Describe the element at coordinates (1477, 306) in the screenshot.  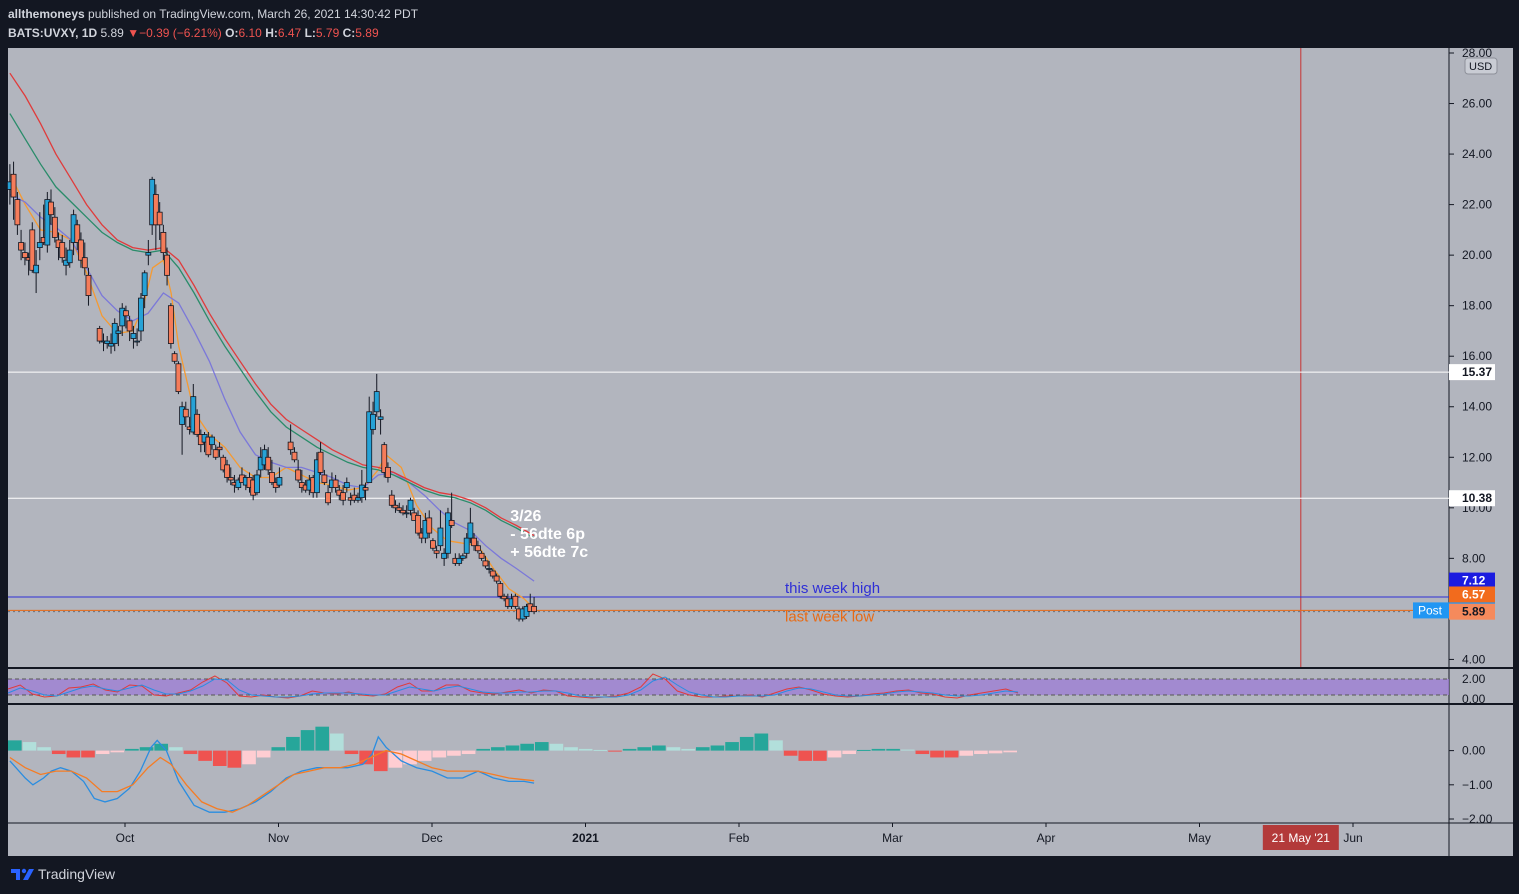
I see `price-tick-label: 18.00` at that location.